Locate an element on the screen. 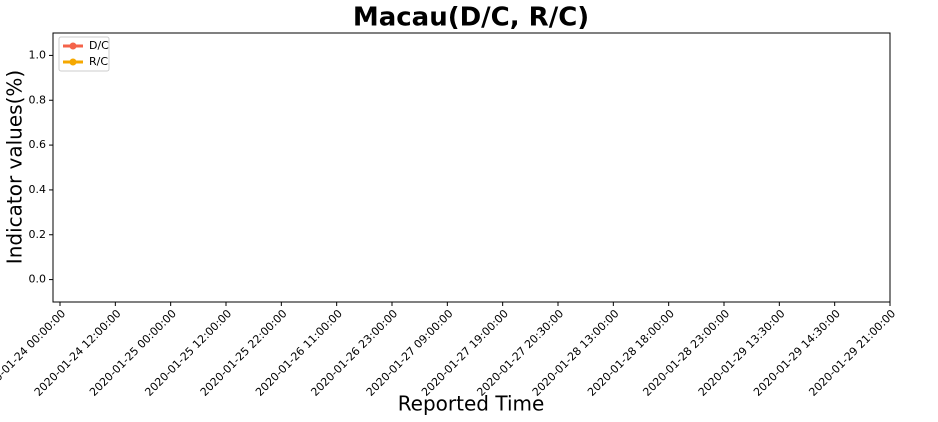 Image resolution: width=938 pixels, height=422 pixels. y-tick-label: 0.8 is located at coordinates (38, 99).